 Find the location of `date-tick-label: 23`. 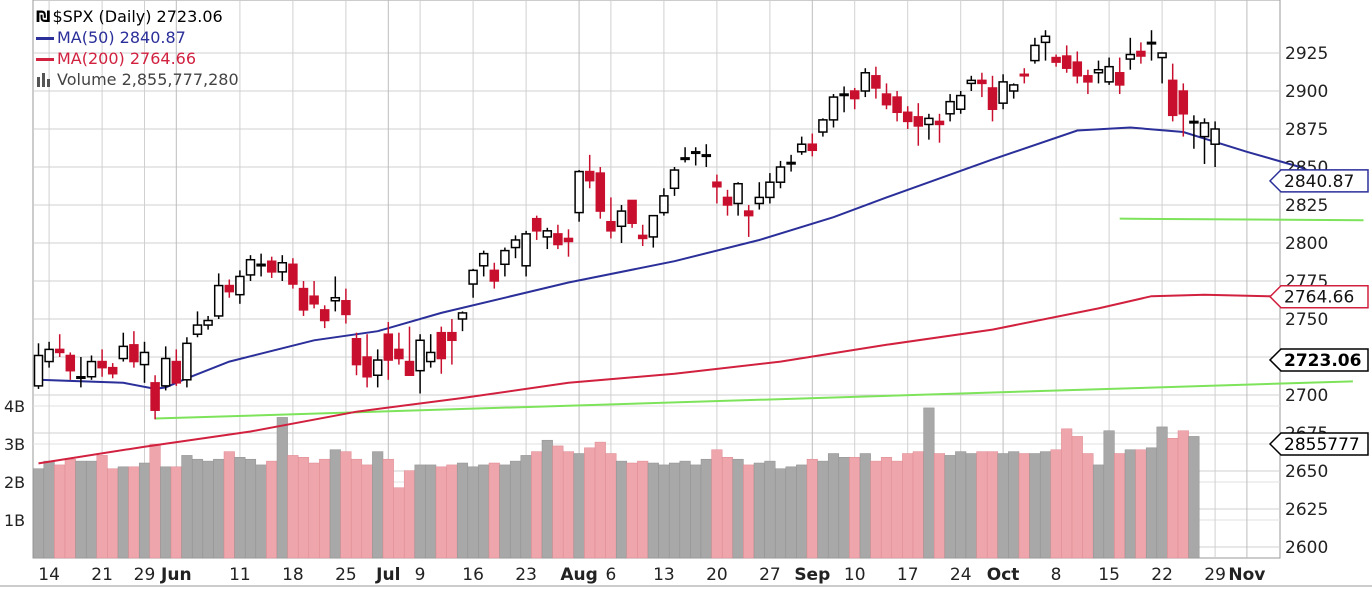

date-tick-label: 23 is located at coordinates (526, 575).